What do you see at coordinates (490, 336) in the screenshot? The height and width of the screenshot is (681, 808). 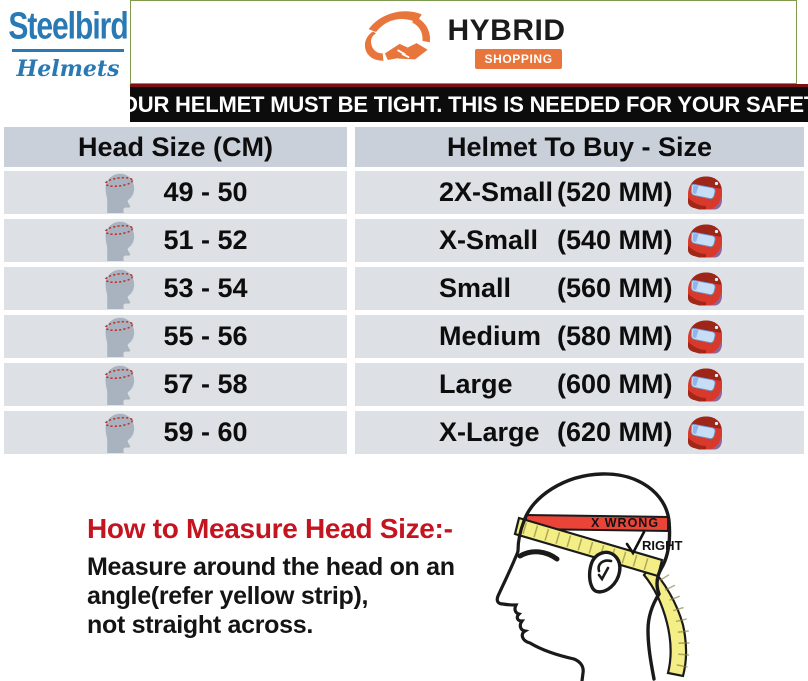 I see `helmet-size-name: Medium` at bounding box center [490, 336].